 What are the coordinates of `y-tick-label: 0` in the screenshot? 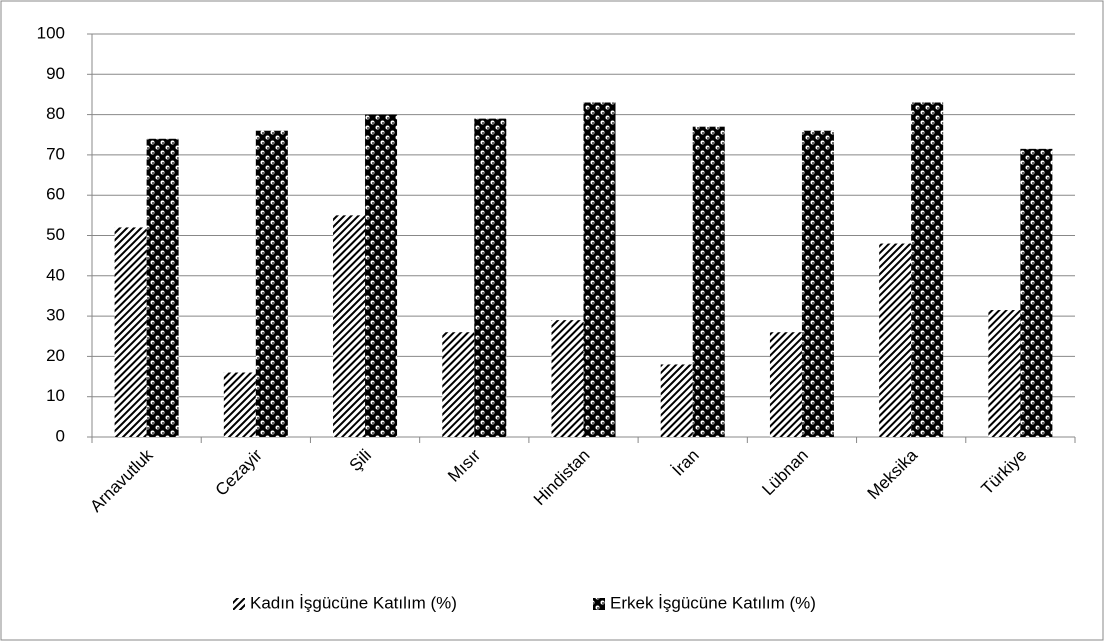 It's located at (60, 435).